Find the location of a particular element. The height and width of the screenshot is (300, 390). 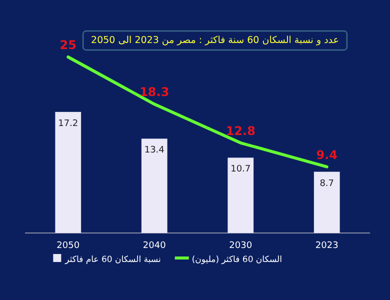

data-label: 9.4 is located at coordinates (327, 155).